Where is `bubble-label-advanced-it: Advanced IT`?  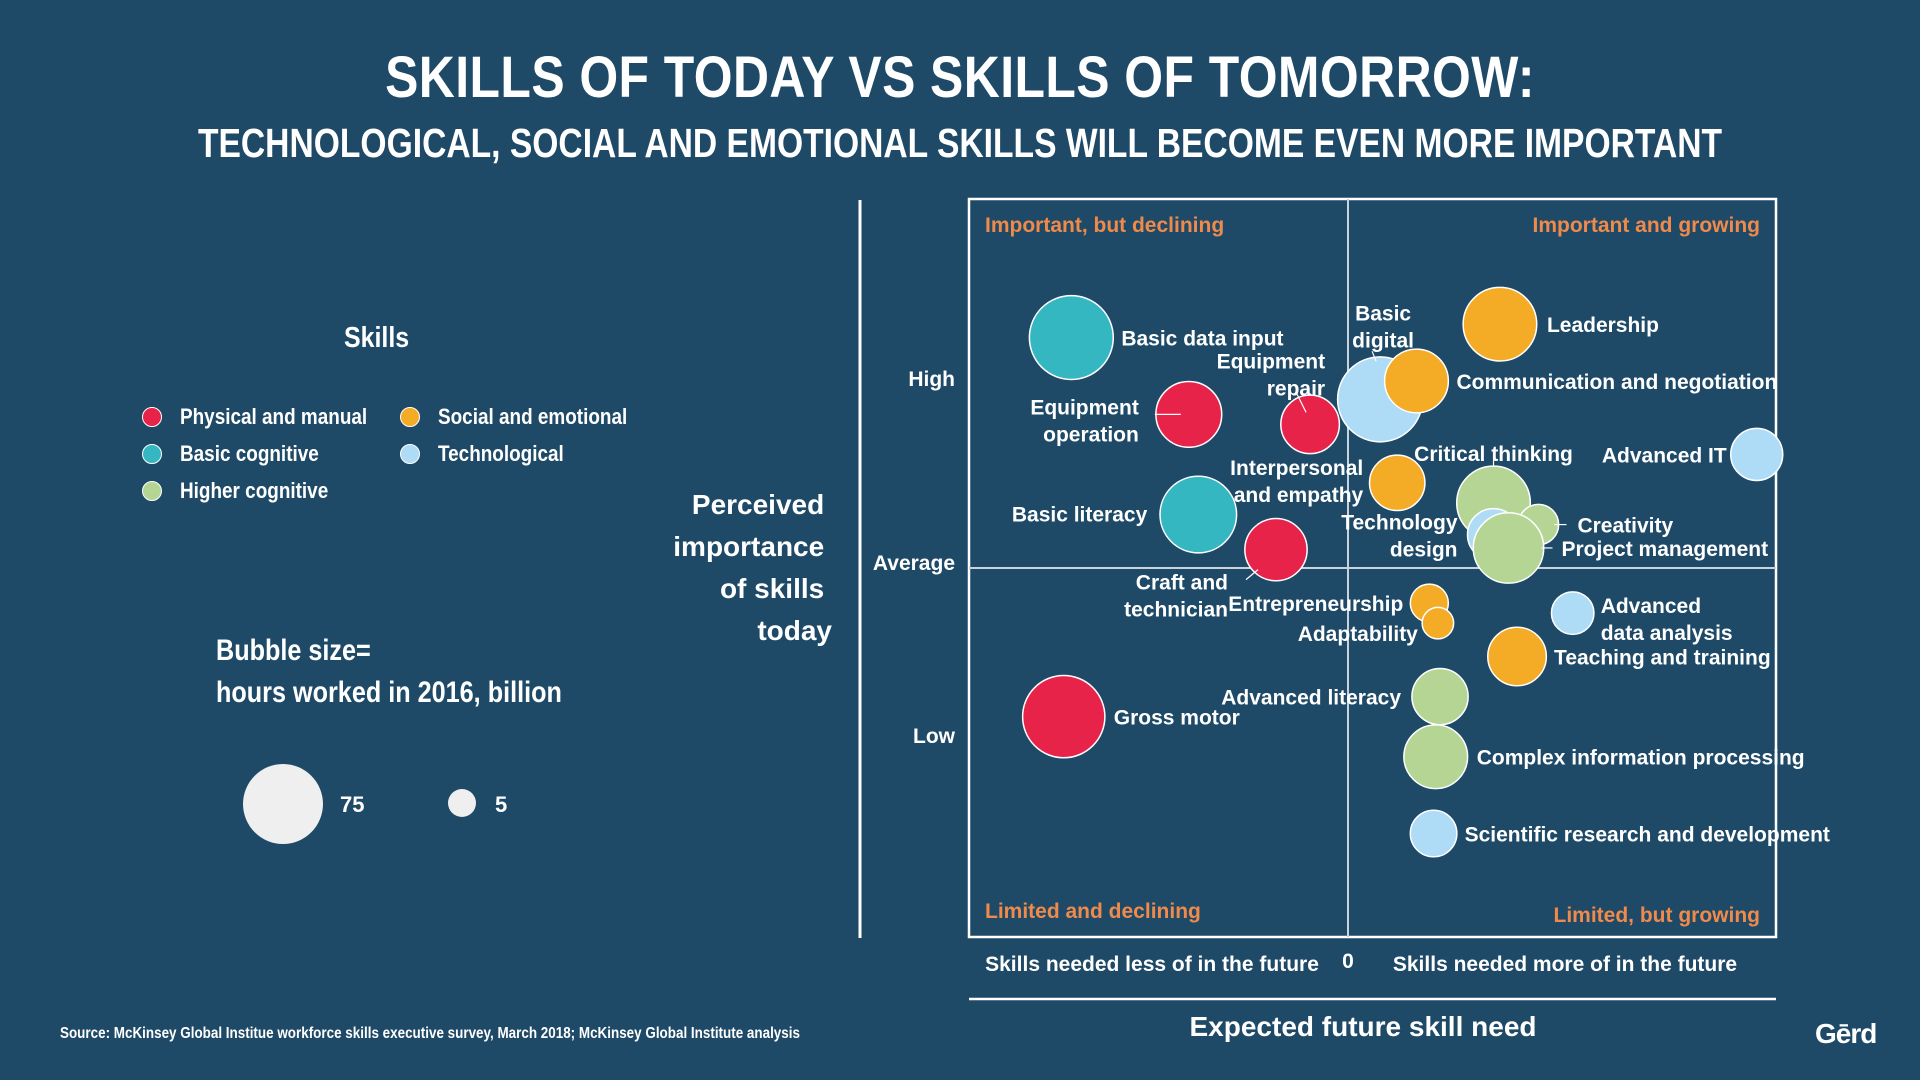 bubble-label-advanced-it: Advanced IT is located at coordinates (1664, 455).